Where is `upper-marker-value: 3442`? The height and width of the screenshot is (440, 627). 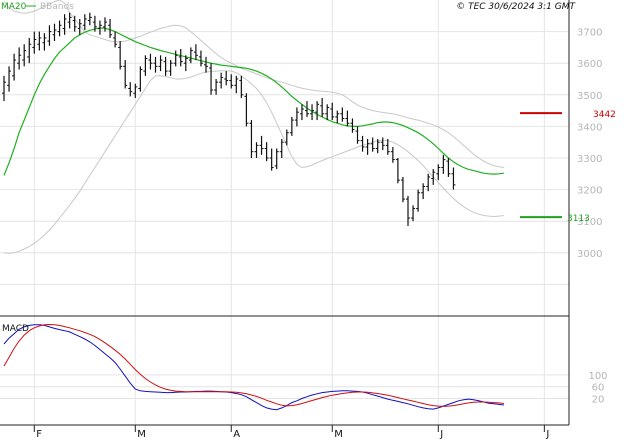 upper-marker-value: 3442 is located at coordinates (604, 115).